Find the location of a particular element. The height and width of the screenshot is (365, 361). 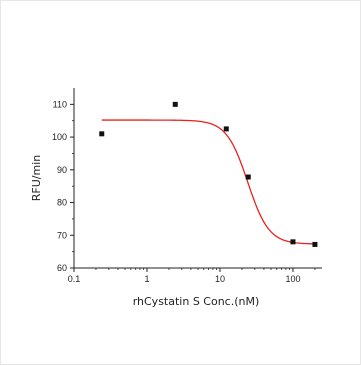

y-tick-label: 110 is located at coordinates (60, 104).